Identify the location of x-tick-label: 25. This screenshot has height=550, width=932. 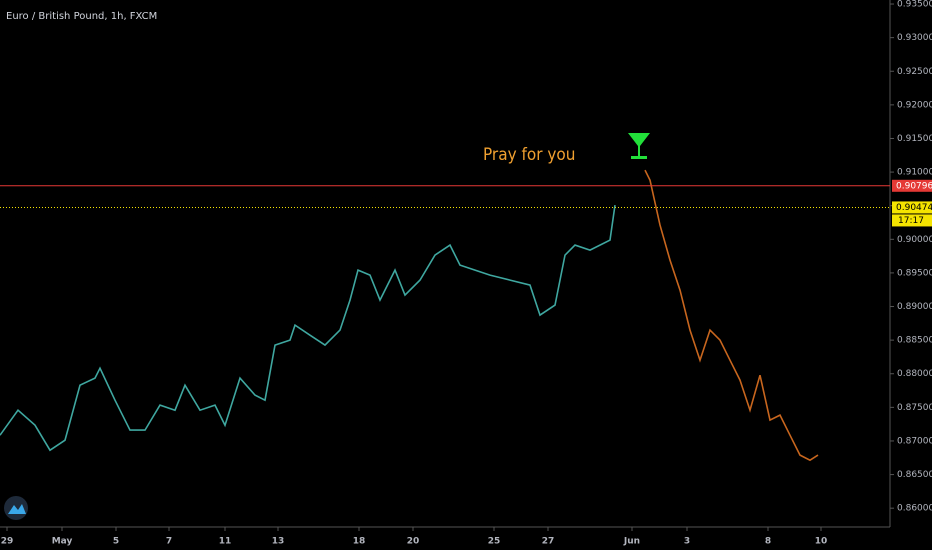
(494, 542).